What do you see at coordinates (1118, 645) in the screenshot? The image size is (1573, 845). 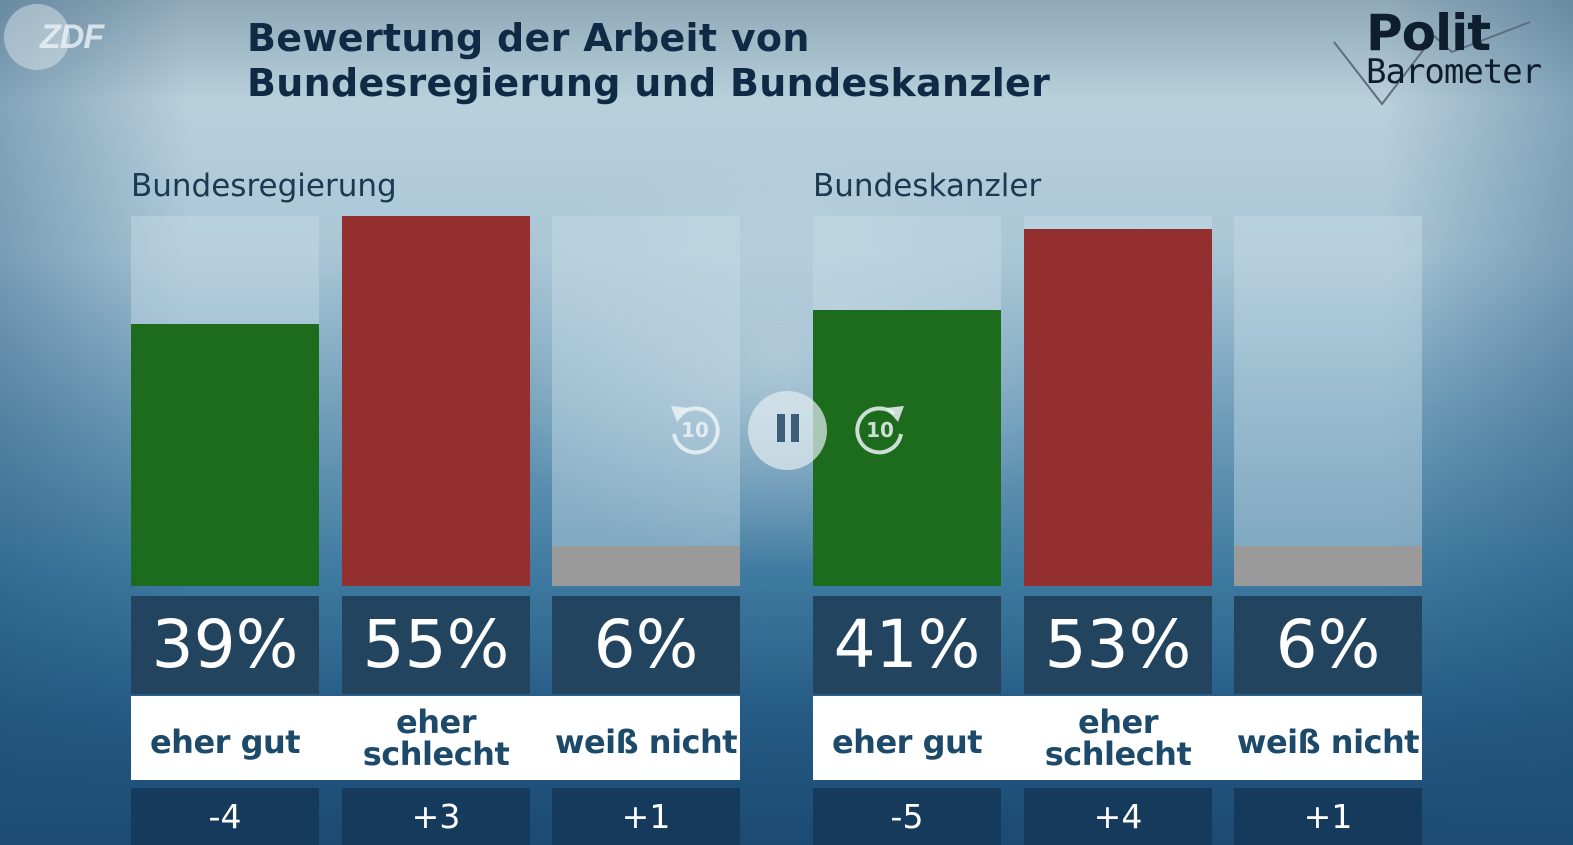 I see `value-label-eher-schlecht: 53%` at bounding box center [1118, 645].